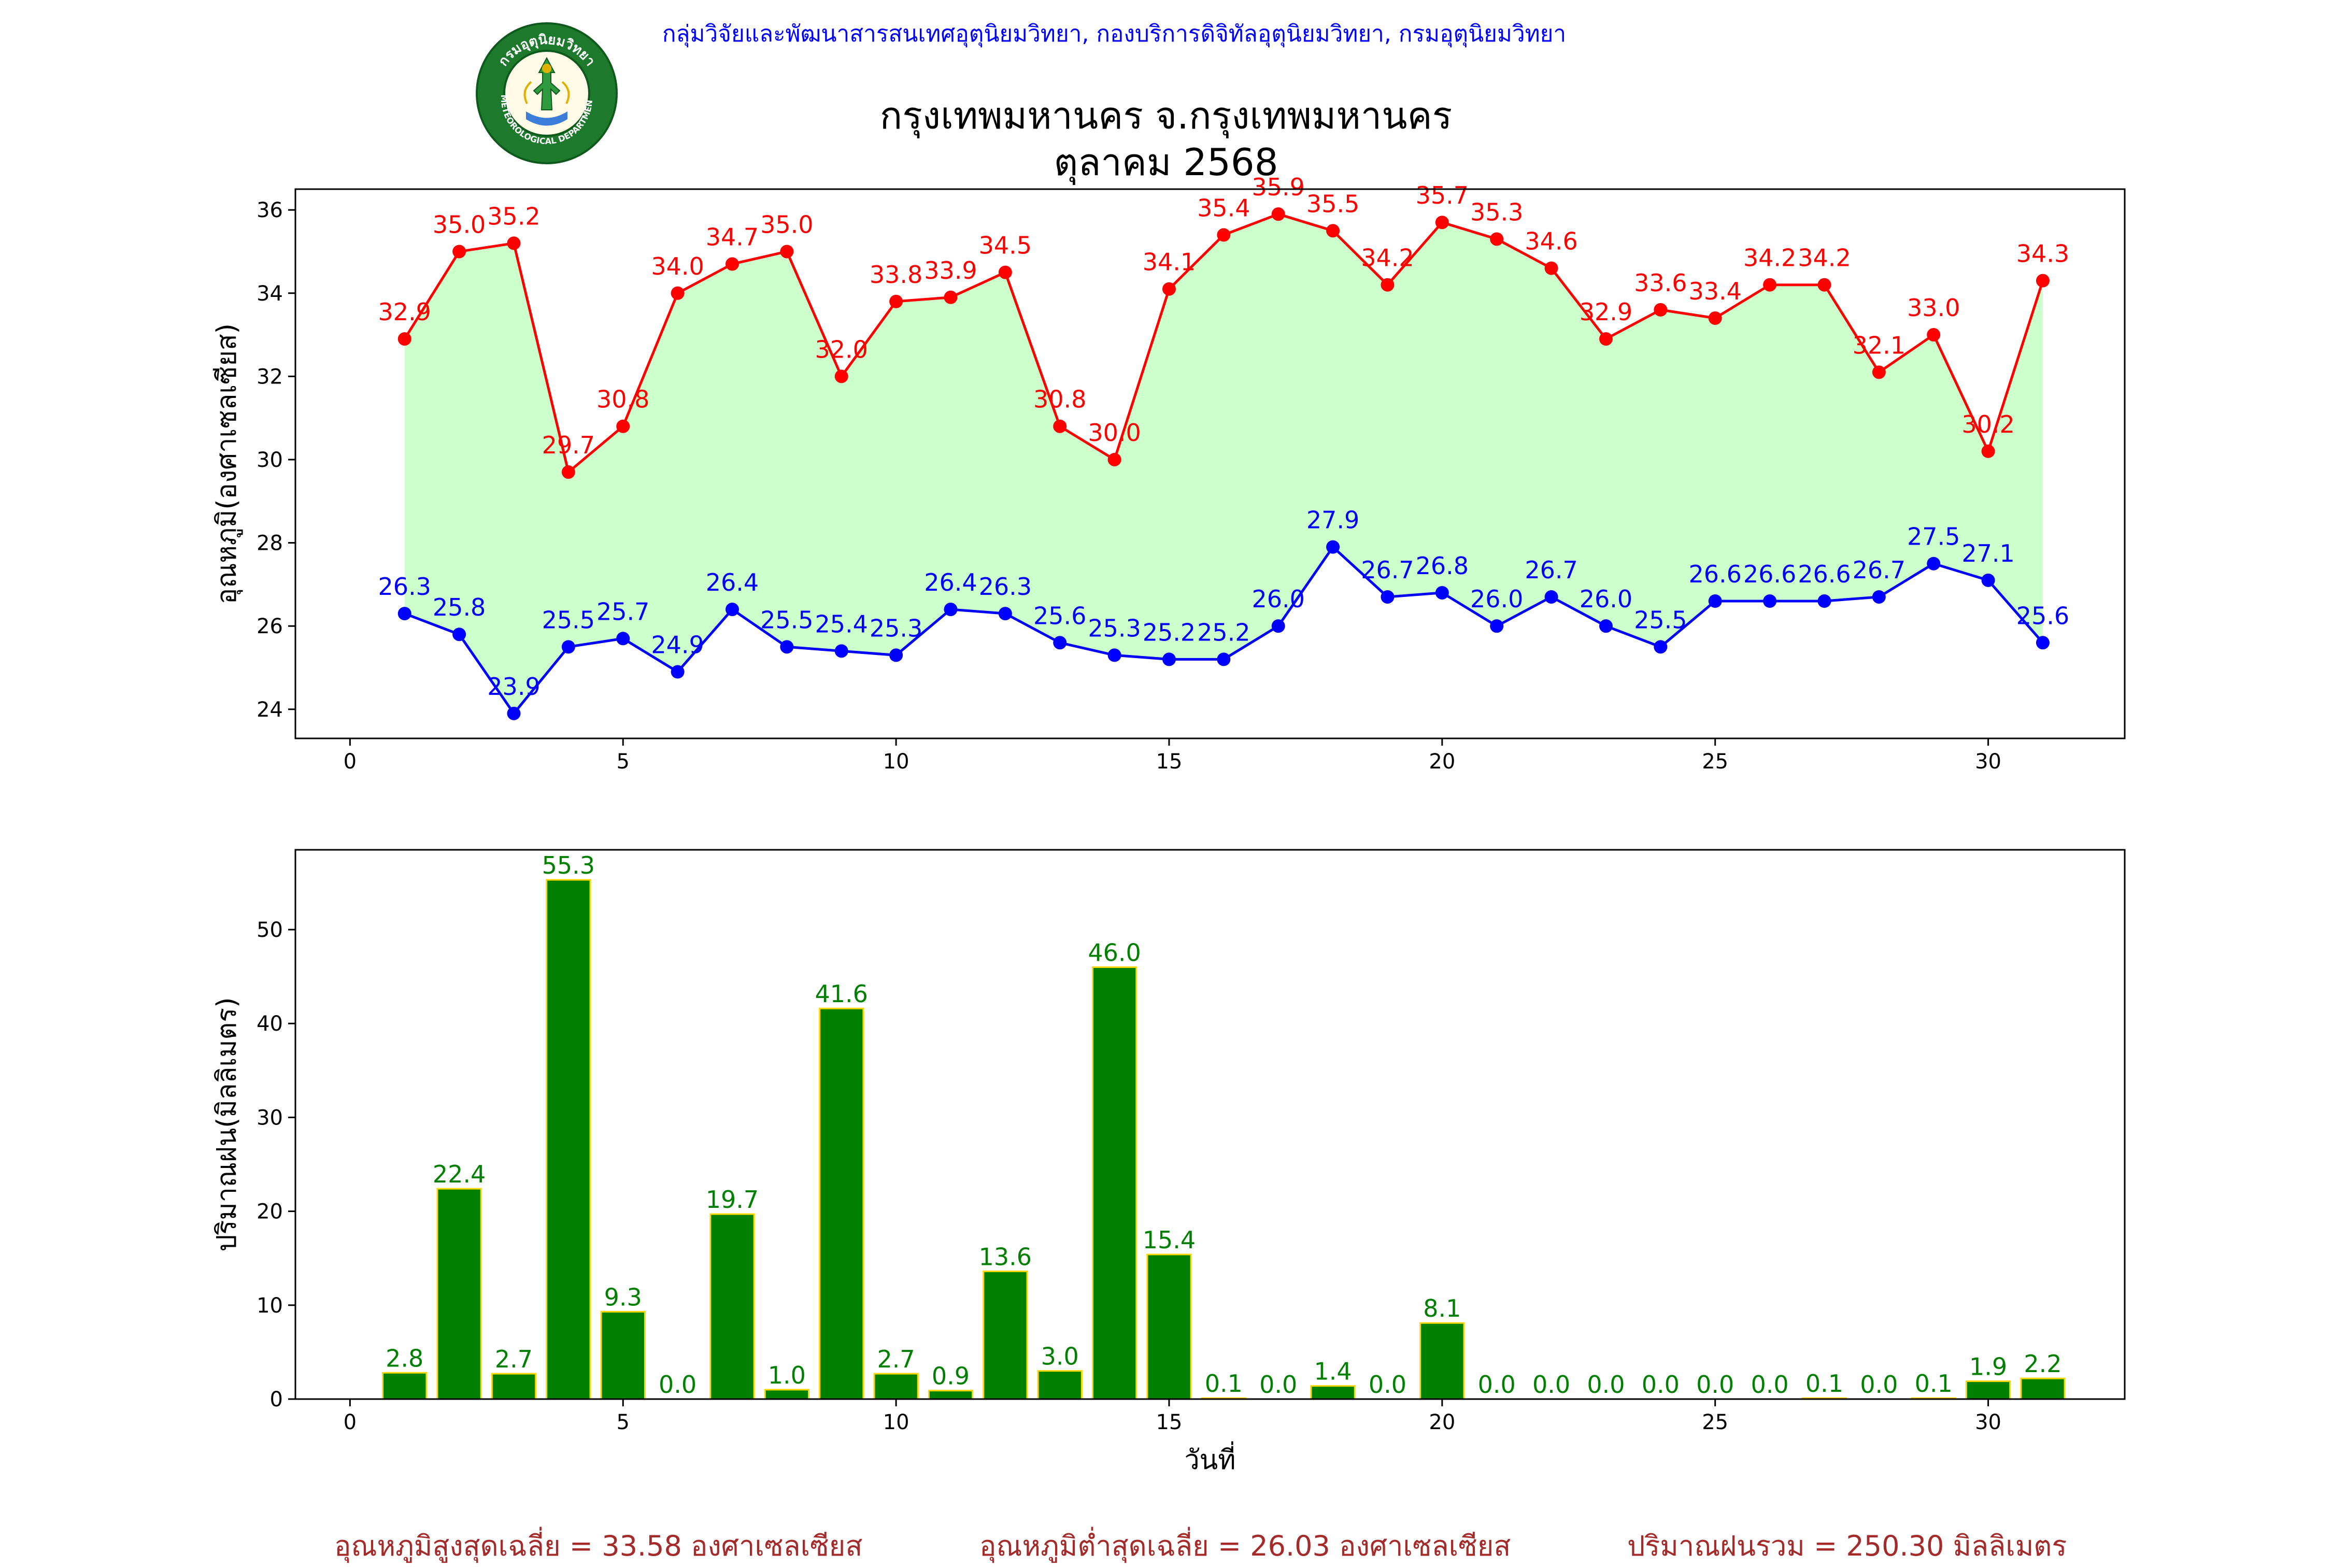 This screenshot has height=1568, width=2332. What do you see at coordinates (1847, 1546) in the screenshot?
I see `summary-rain-total: ปริมาณฝนรวม = 250.30 มิลลิเมตร` at bounding box center [1847, 1546].